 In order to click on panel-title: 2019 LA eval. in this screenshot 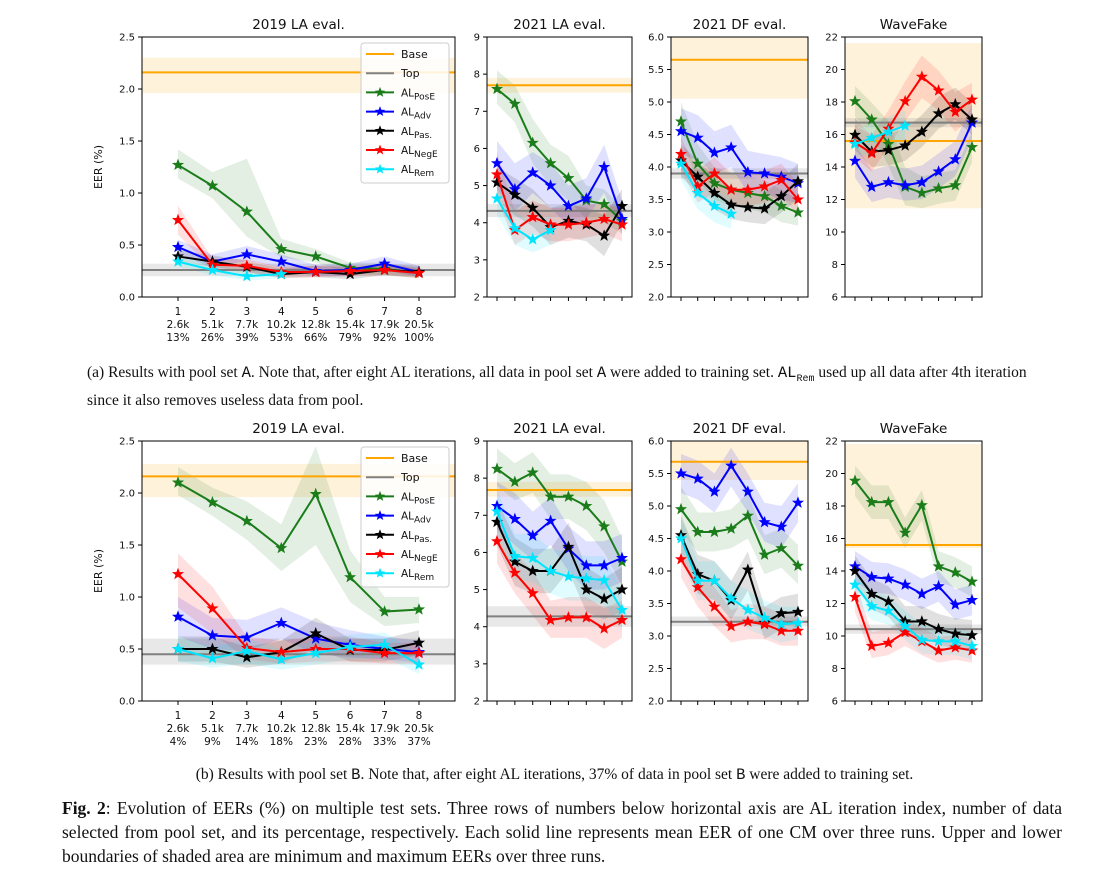, I will do `click(298, 429)`.